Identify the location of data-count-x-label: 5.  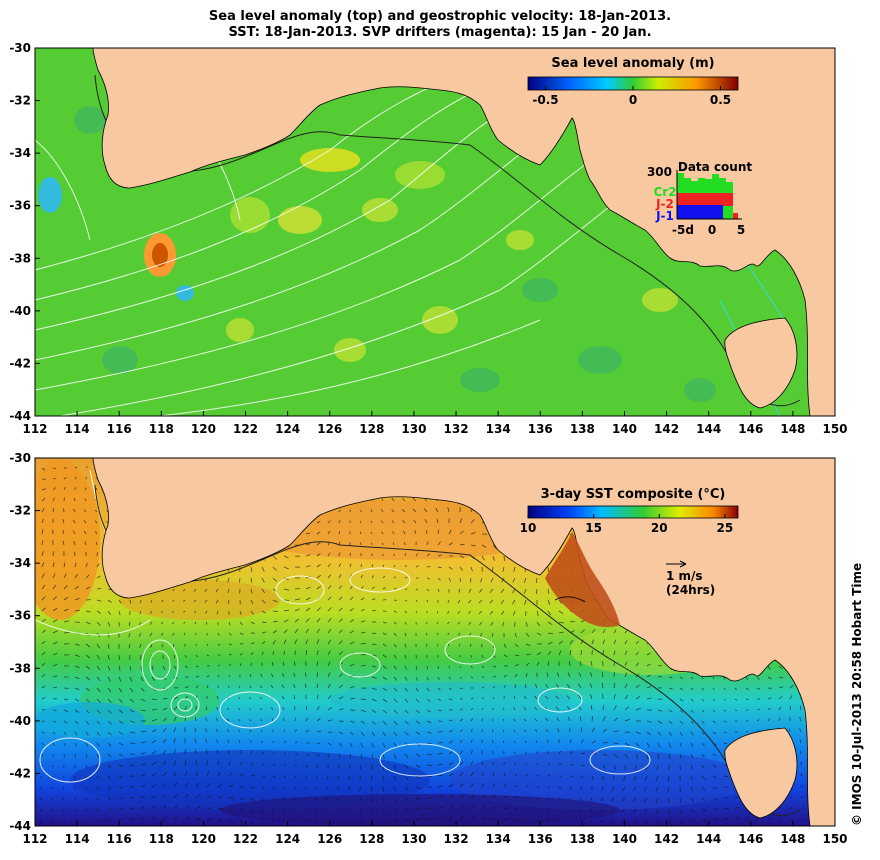
(741, 230).